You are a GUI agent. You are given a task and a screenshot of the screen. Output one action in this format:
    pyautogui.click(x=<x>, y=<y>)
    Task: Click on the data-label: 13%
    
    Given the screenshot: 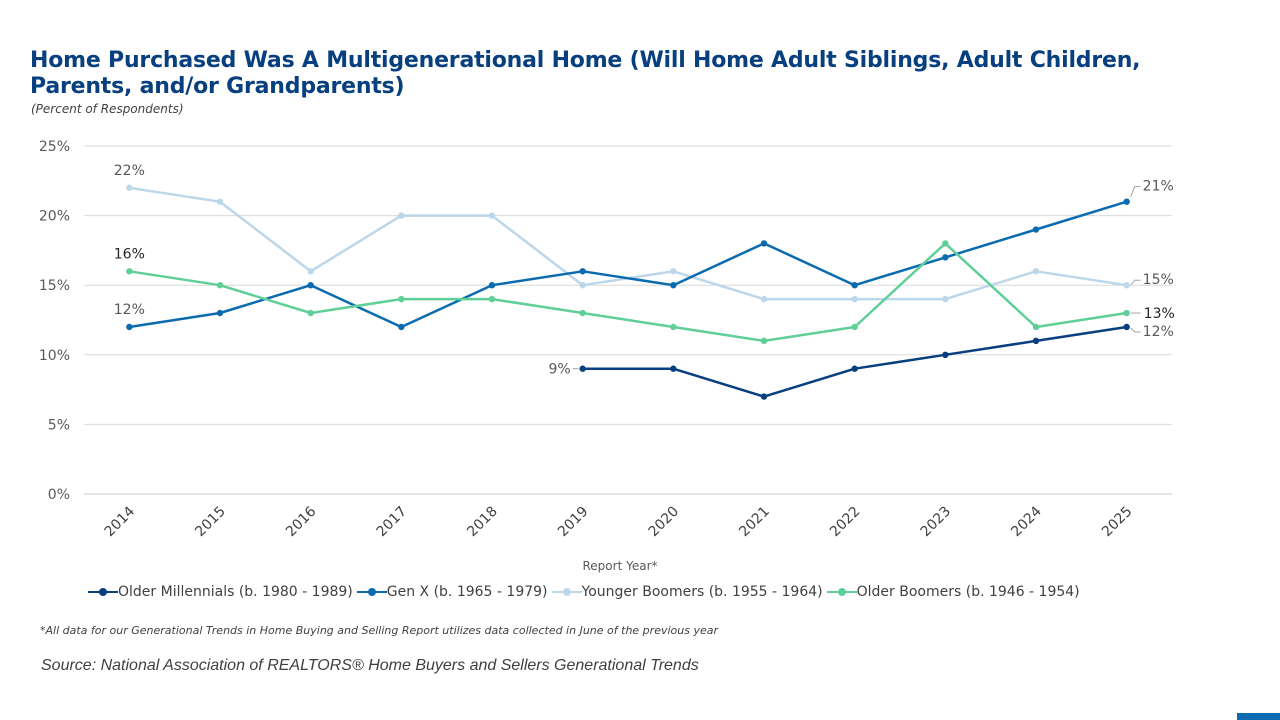 What is the action you would take?
    pyautogui.click(x=1159, y=314)
    